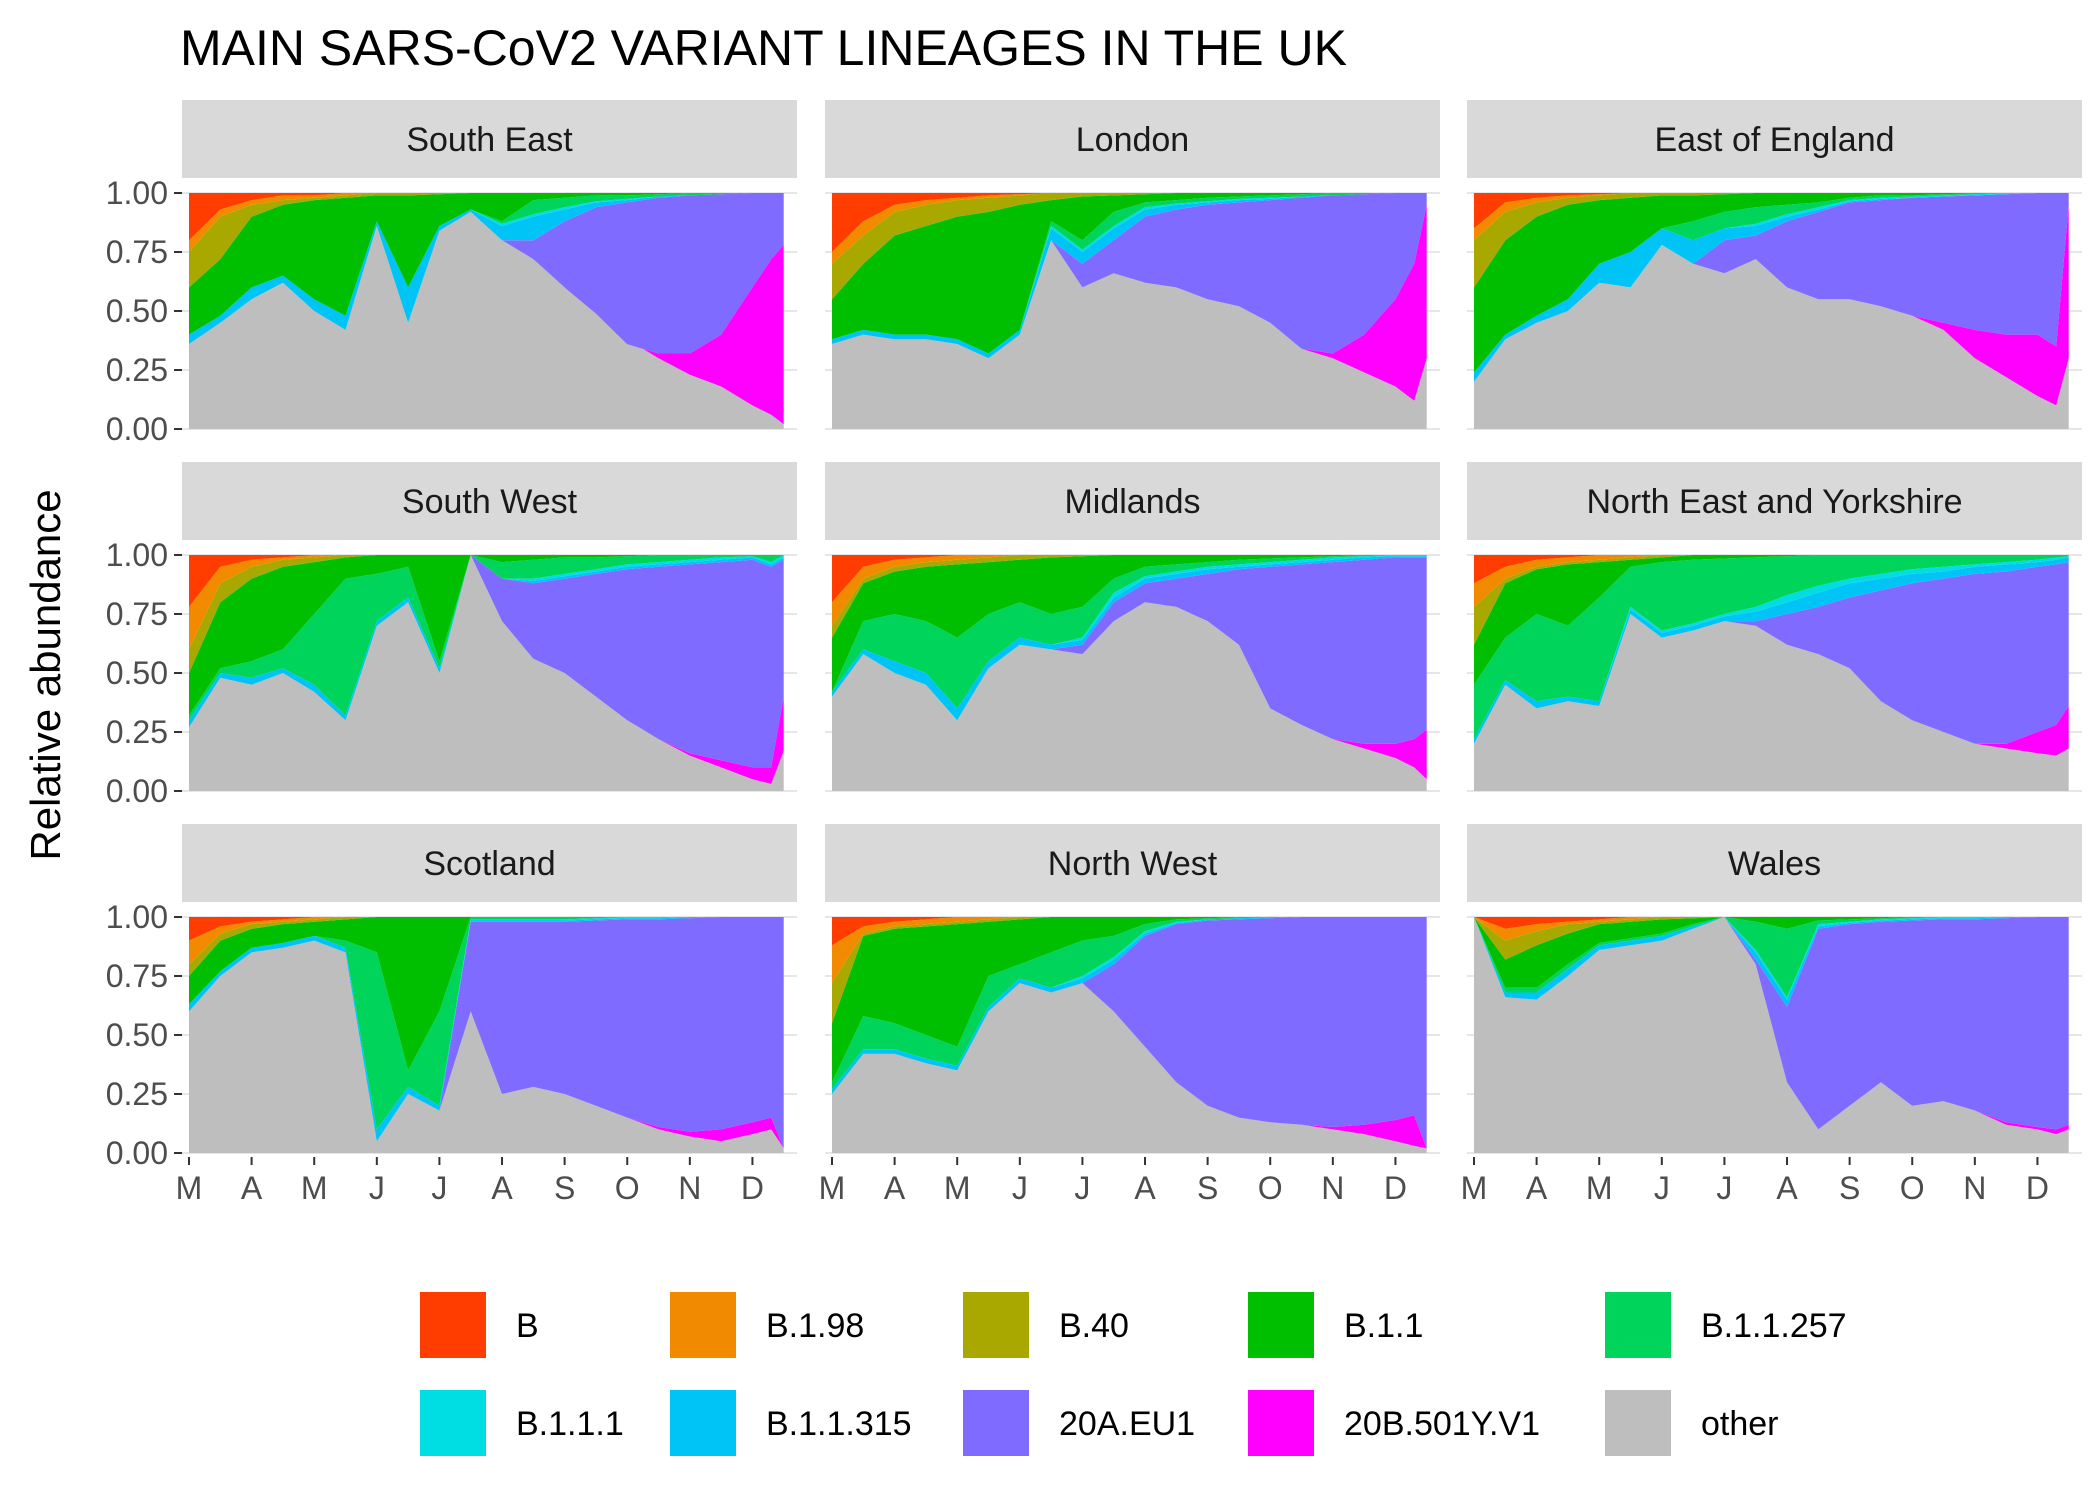 This screenshot has height=1500, width=2100. What do you see at coordinates (1127, 1424) in the screenshot?
I see `legend-label: 20A.EU1` at bounding box center [1127, 1424].